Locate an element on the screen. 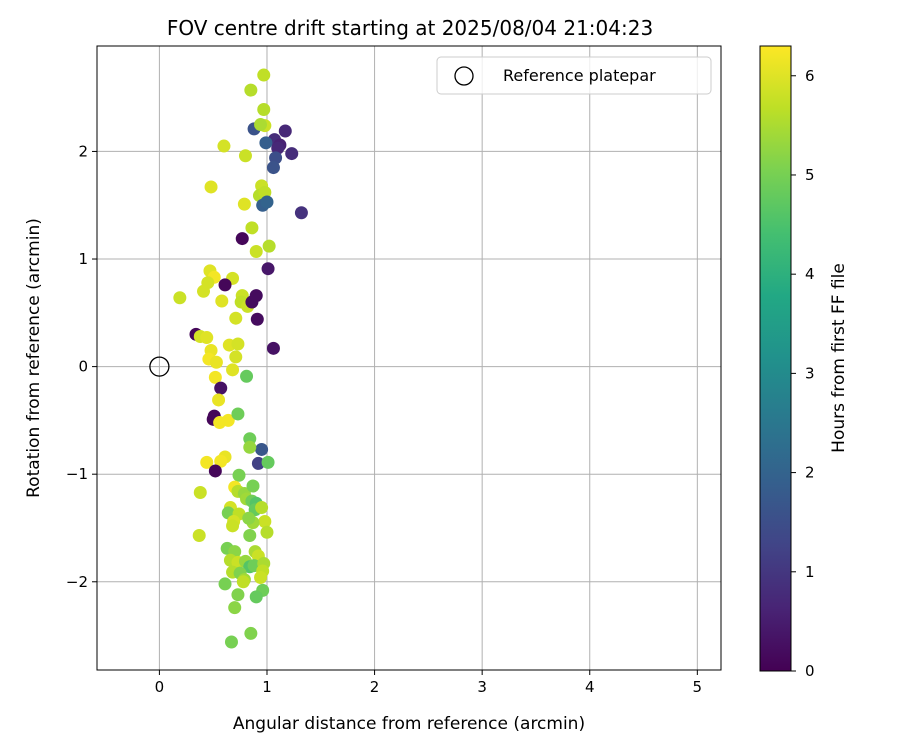 Image resolution: width=900 pixels, height=750 pixels. x-tick-label: 5 is located at coordinates (698, 687).